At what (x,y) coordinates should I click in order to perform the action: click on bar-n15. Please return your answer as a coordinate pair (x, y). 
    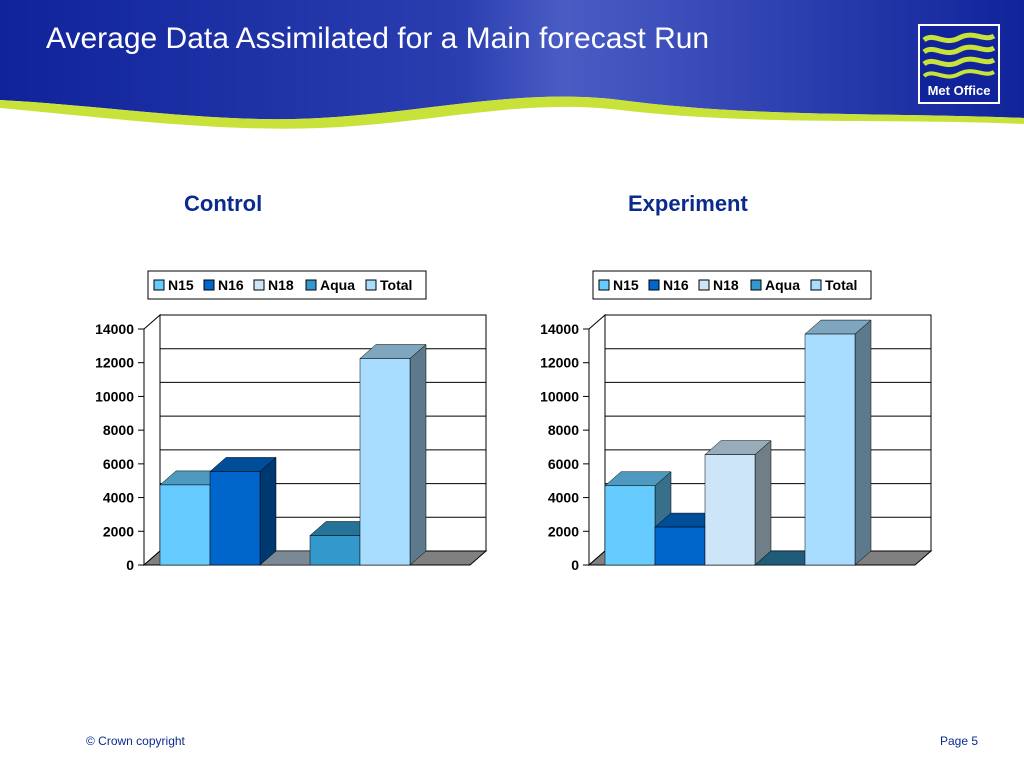
    Looking at the image, I should click on (638, 518).